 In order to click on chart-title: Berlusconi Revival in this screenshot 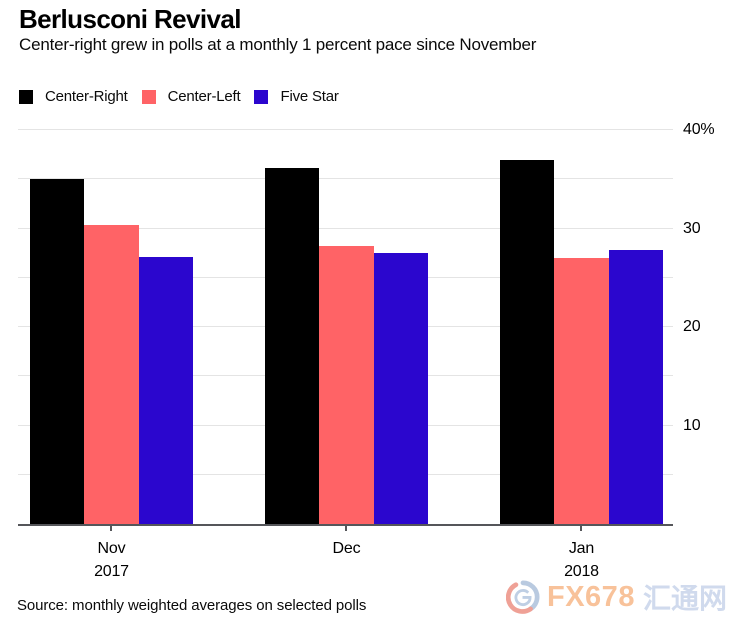, I will do `click(130, 19)`.